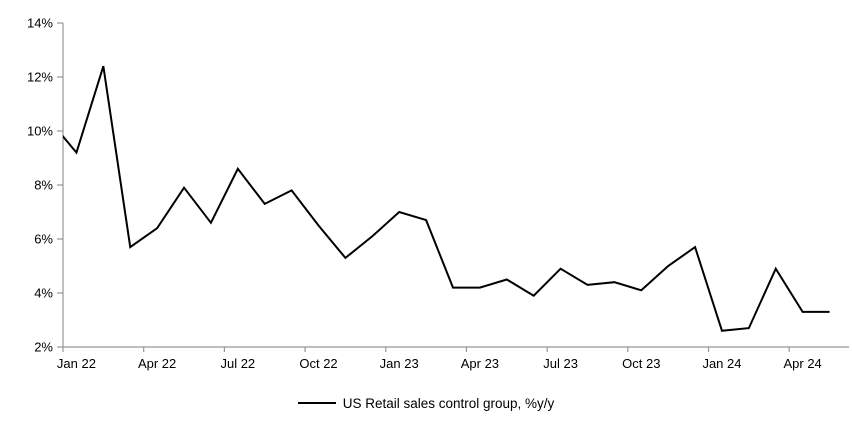 The image size is (852, 423). Describe the element at coordinates (43, 347) in the screenshot. I see `y-tick-label: 2%` at that location.